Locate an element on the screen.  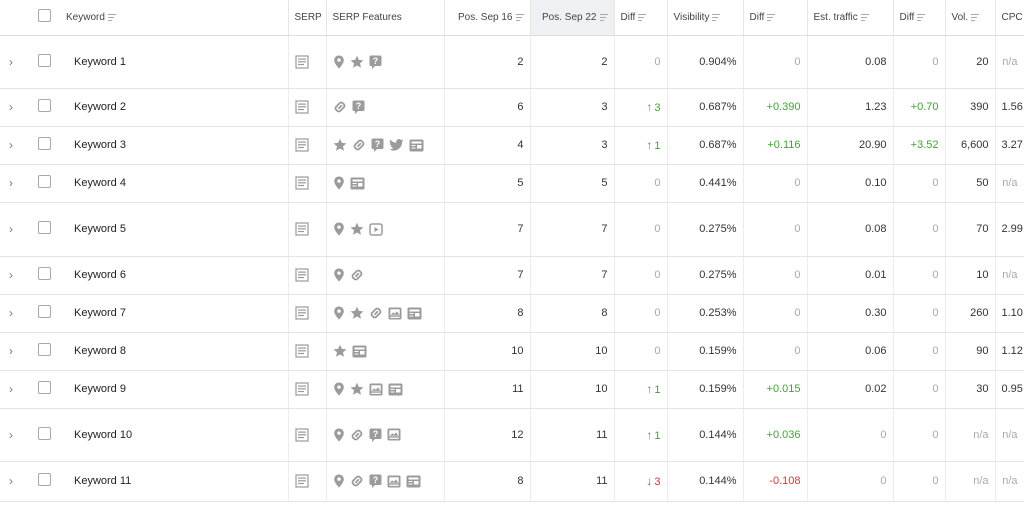
table-row: › Keyword 1? 2 2 0 0.904% 0 0.08 0 20 n/a is located at coordinates (512, 62).